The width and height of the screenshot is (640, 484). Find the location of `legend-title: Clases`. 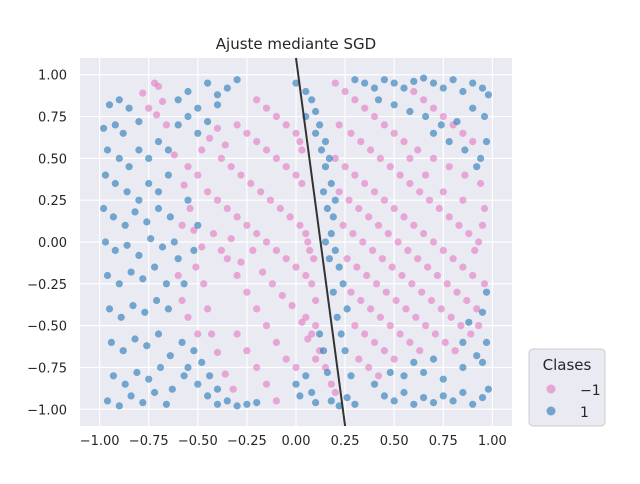

legend-title: Clases is located at coordinates (567, 365).